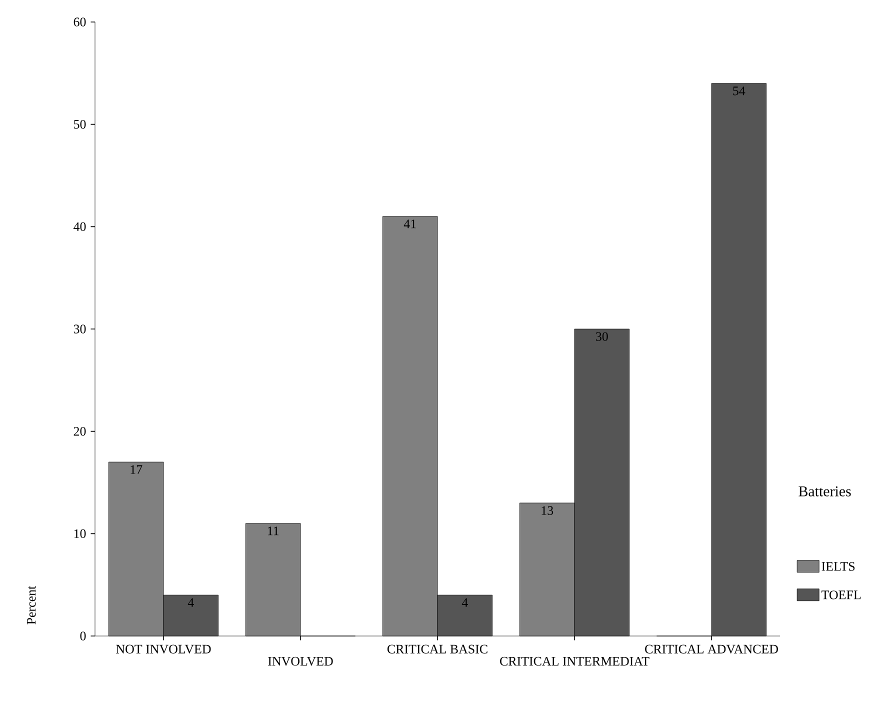 This screenshot has width=882, height=704. I want to click on y-axis-title: Percent, so click(31, 605).